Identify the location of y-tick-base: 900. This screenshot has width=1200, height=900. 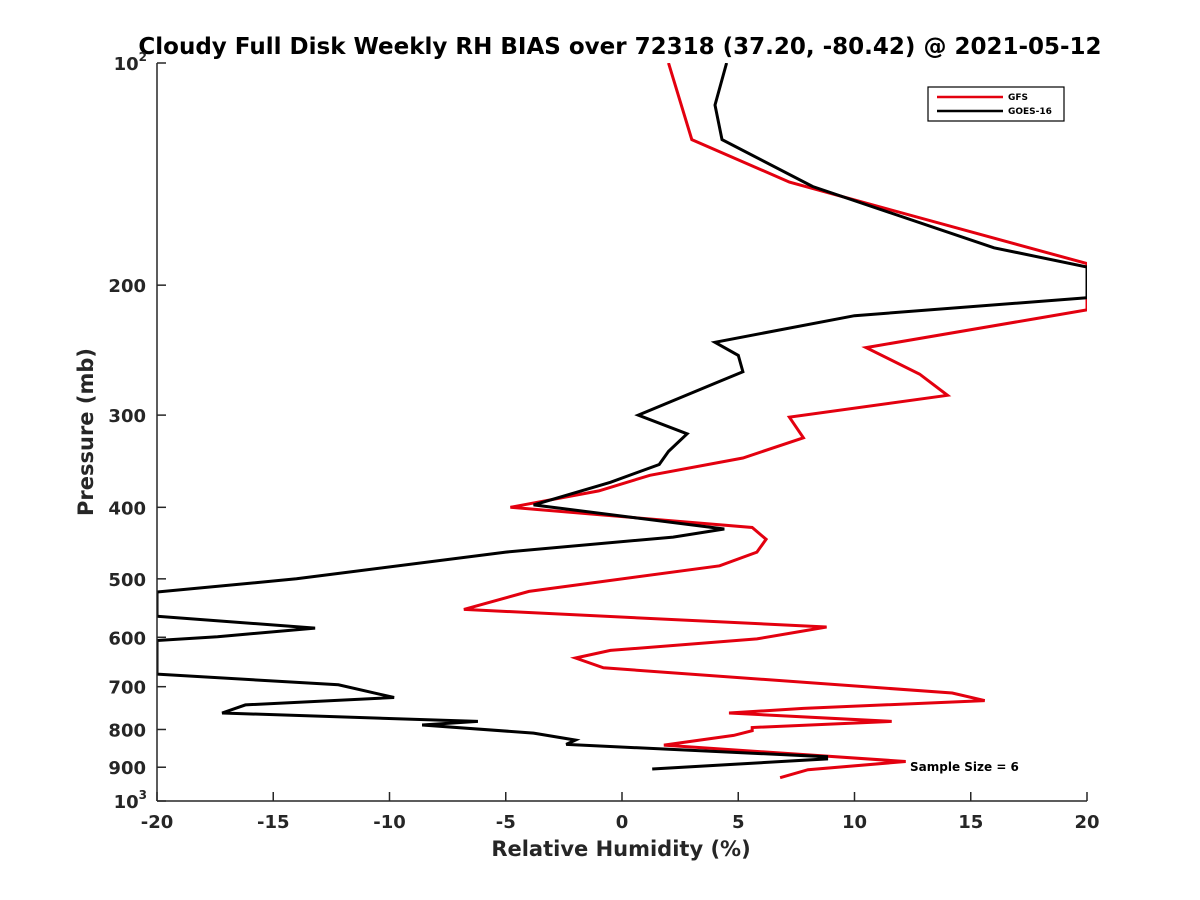
(127, 768).